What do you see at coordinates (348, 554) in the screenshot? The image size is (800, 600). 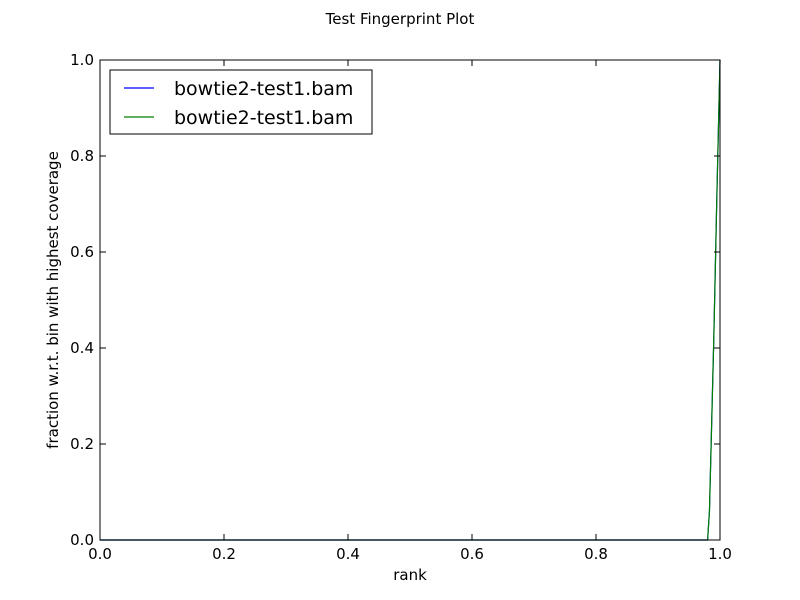 I see `x-tick-label: 0.4` at bounding box center [348, 554].